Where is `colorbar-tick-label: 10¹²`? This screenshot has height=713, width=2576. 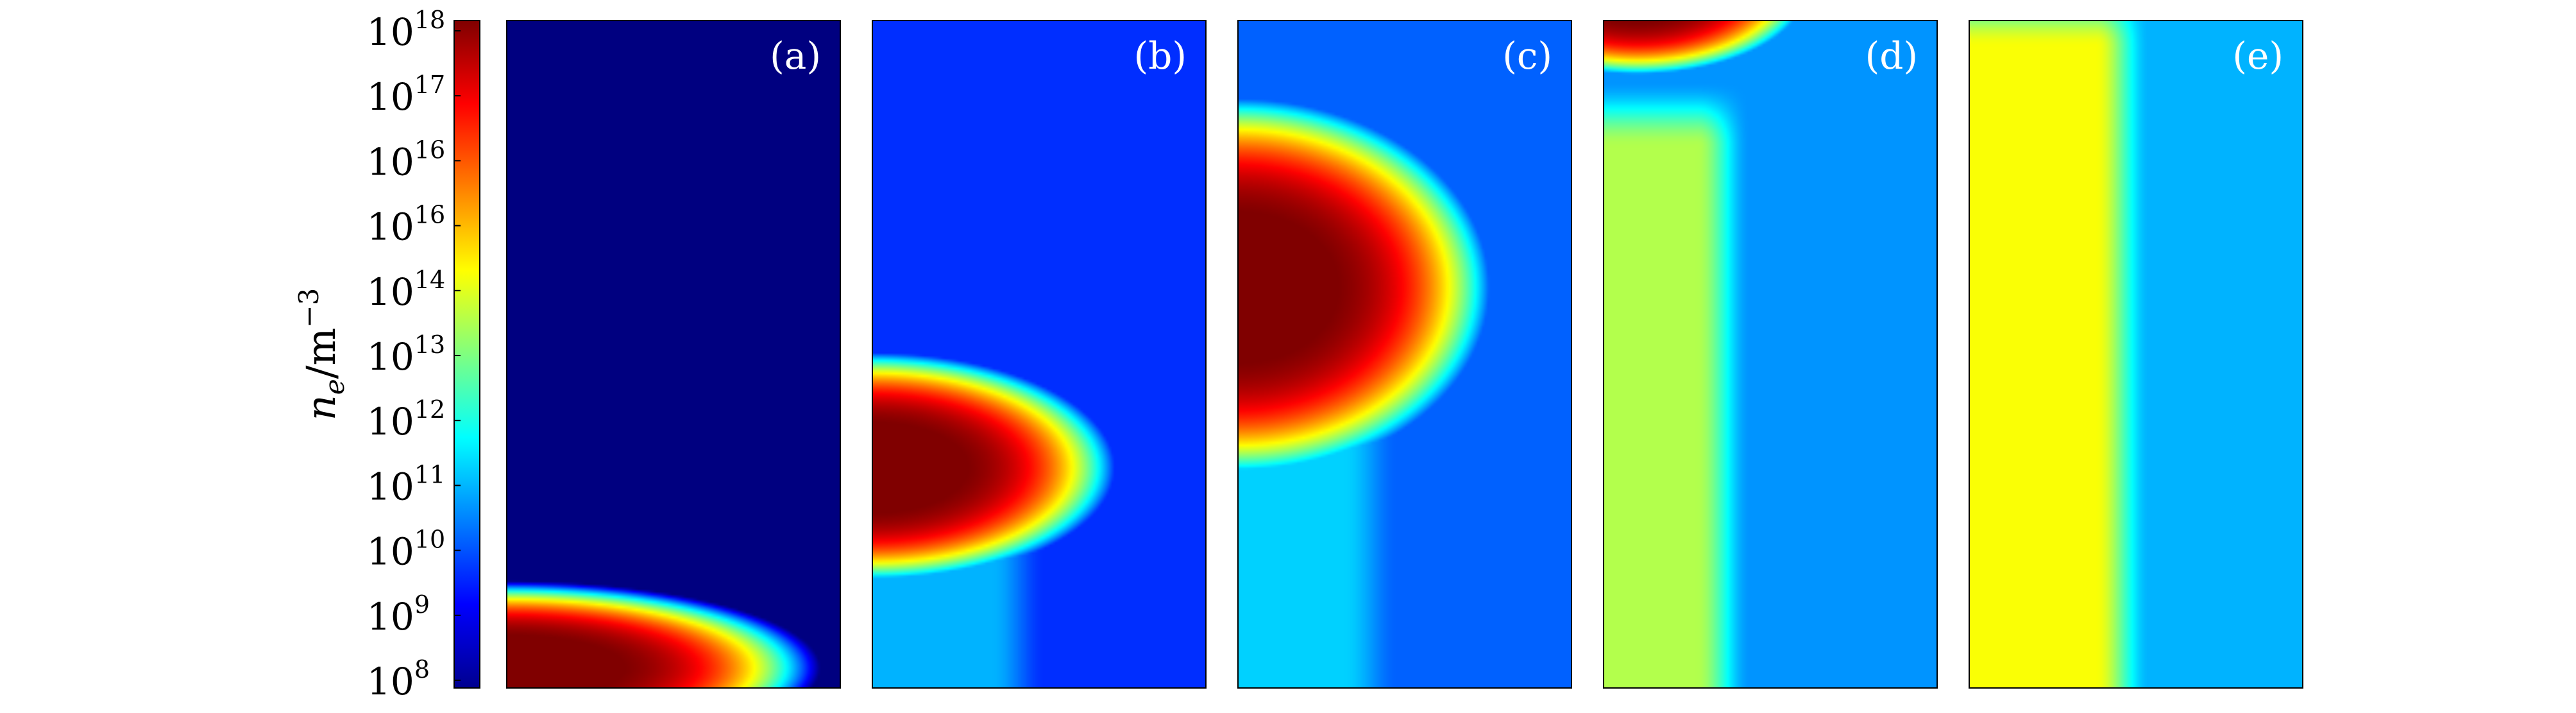
colorbar-tick-label: 10¹² is located at coordinates (406, 419).